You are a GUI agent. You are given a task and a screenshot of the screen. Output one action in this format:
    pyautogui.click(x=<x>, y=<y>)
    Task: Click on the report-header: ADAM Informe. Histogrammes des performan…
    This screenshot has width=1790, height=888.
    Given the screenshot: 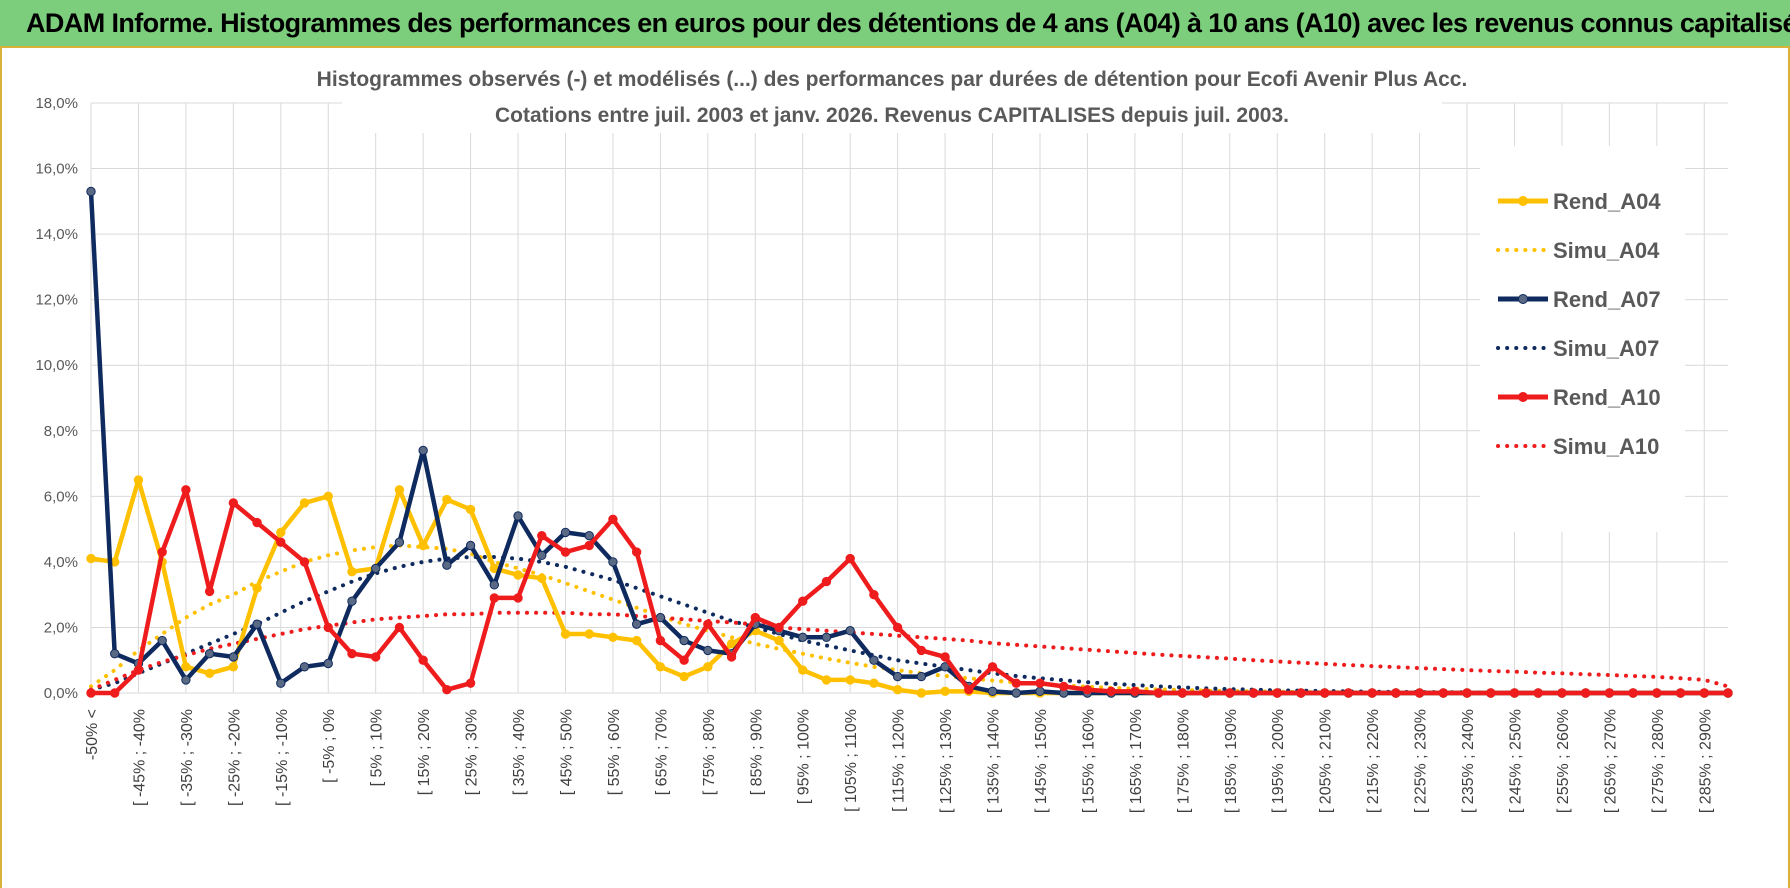 What is the action you would take?
    pyautogui.click(x=895, y=24)
    